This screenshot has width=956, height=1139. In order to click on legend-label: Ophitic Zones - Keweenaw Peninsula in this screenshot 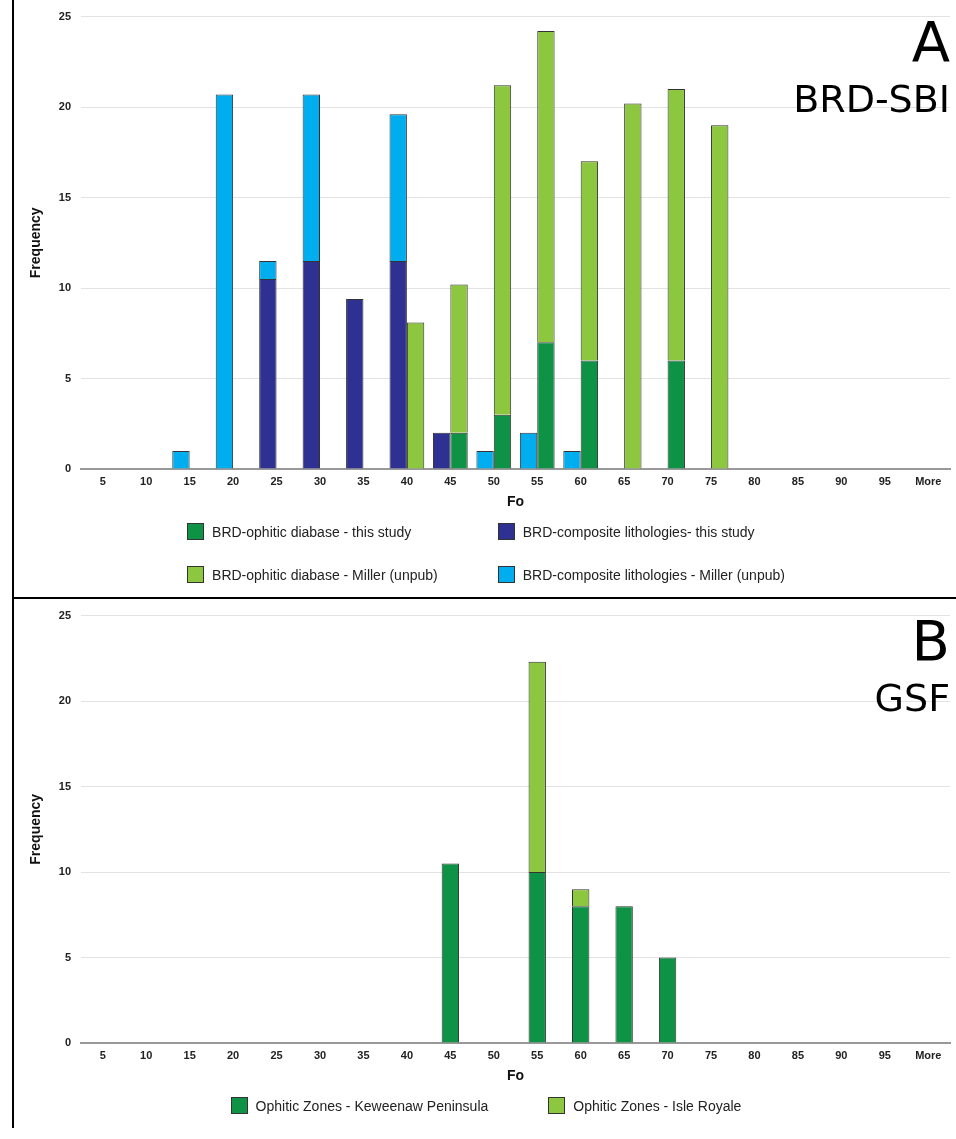, I will do `click(372, 1105)`.